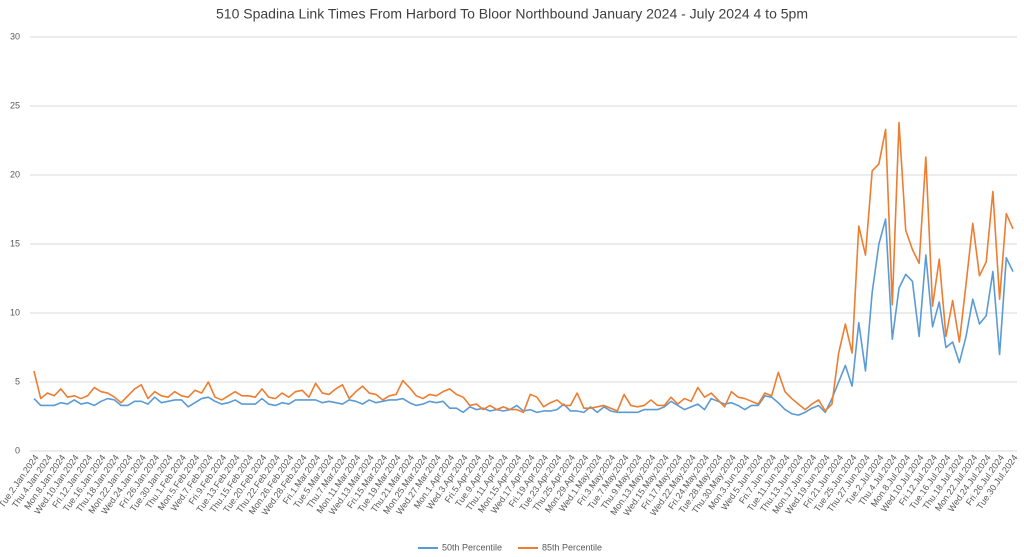 Image resolution: width=1024 pixels, height=557 pixels. What do you see at coordinates (15, 105) in the screenshot?
I see `y-tick-label: 25` at bounding box center [15, 105].